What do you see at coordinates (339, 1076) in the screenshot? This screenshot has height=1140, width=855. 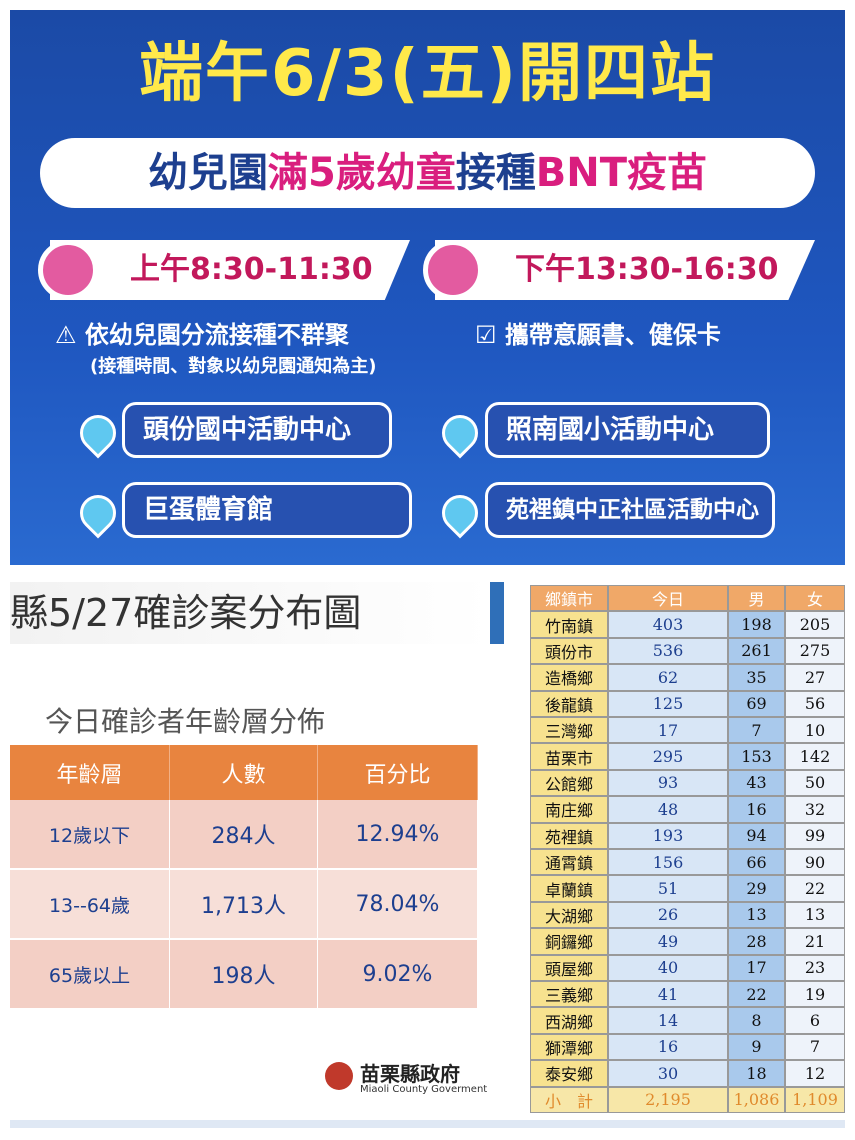 I see `logo-icon` at bounding box center [339, 1076].